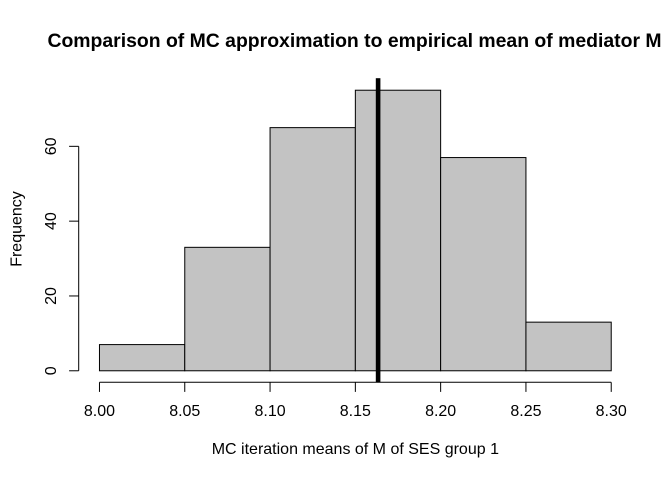  What do you see at coordinates (51, 296) in the screenshot?
I see `svg-text: 20` at bounding box center [51, 296].